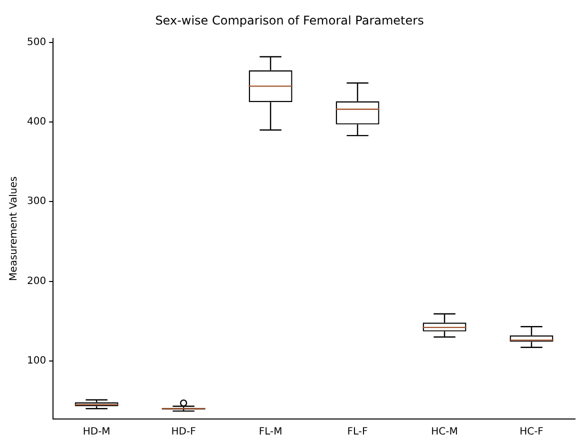  Describe the element at coordinates (183, 432) in the screenshot. I see `x-tick-label: HD-F` at that location.